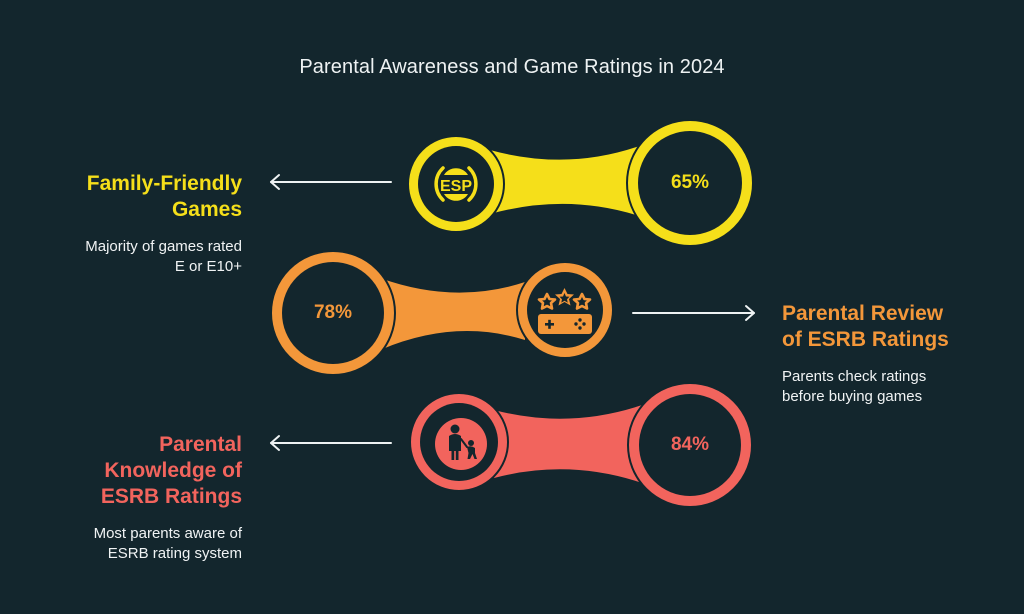  I want to click on row-parental-review, so click(512, 313).